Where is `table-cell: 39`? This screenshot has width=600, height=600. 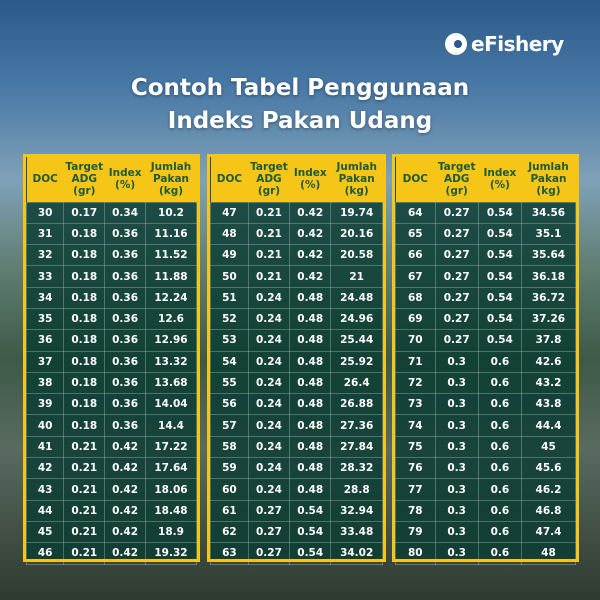 table-cell: 39 is located at coordinates (45, 404).